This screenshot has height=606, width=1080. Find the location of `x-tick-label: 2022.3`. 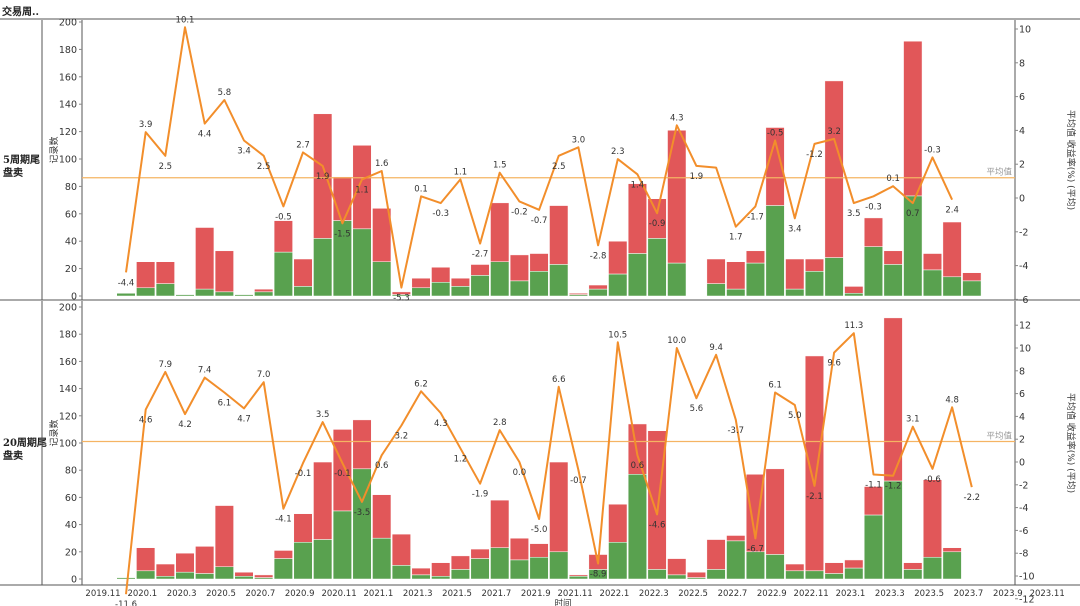

x-tick-label: 2022.3 is located at coordinates (654, 594).